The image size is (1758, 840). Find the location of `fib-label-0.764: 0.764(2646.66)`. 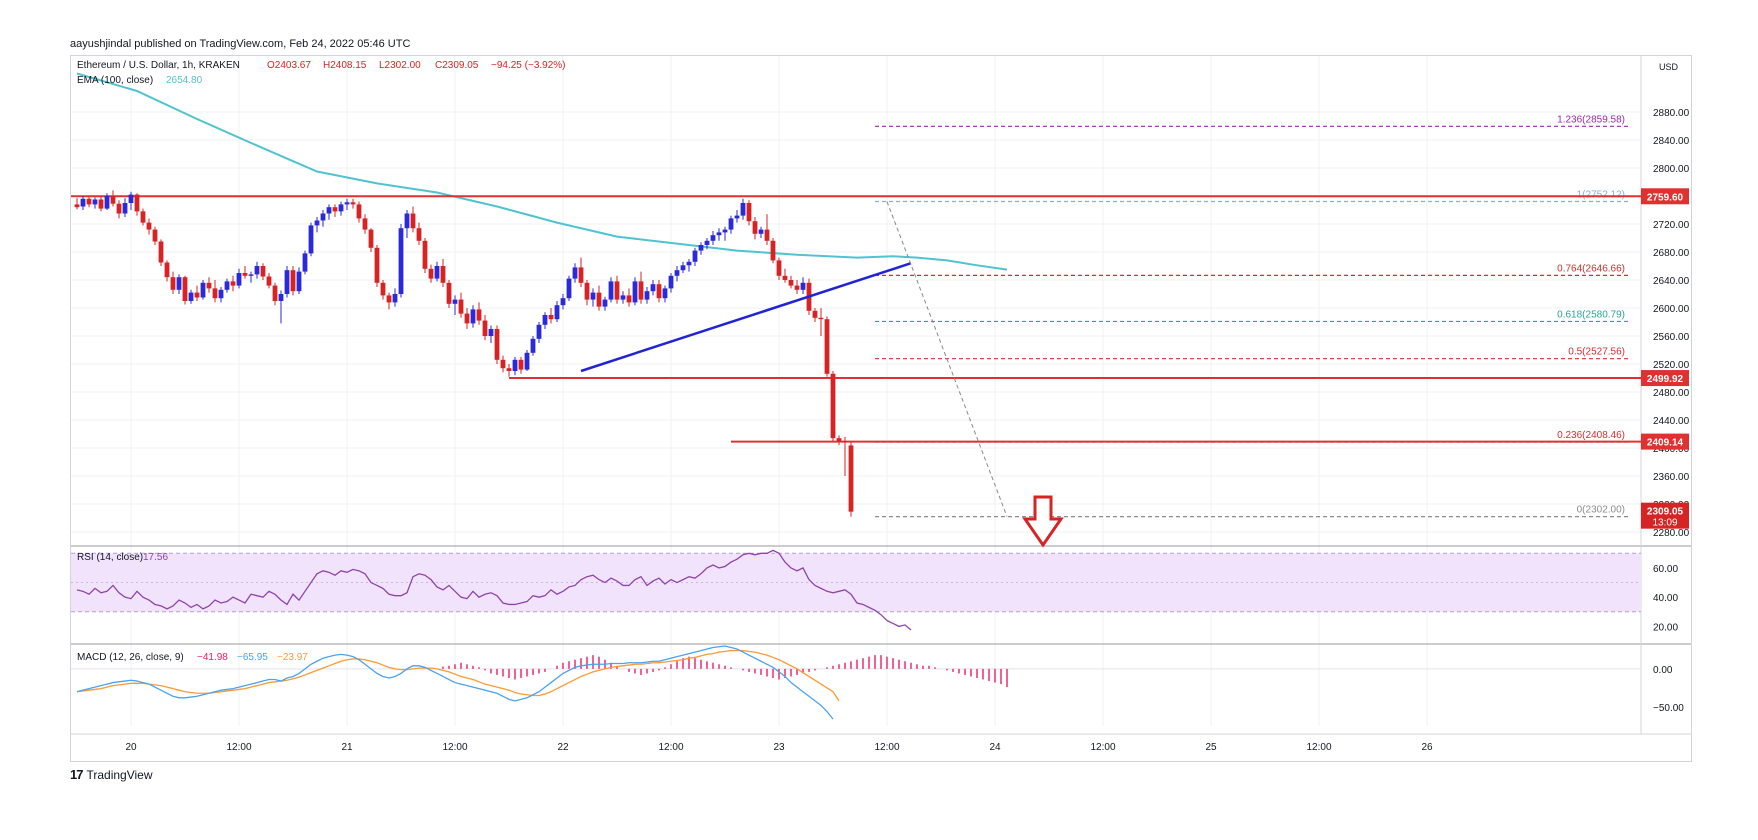

fib-label-0.764: 0.764(2646.66) is located at coordinates (1591, 268).